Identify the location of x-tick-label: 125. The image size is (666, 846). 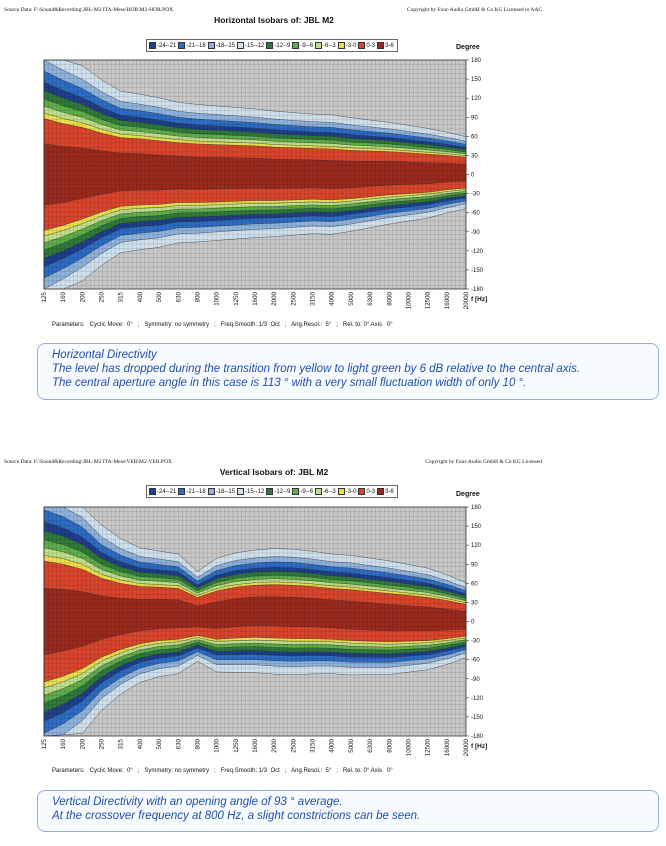
(44, 743).